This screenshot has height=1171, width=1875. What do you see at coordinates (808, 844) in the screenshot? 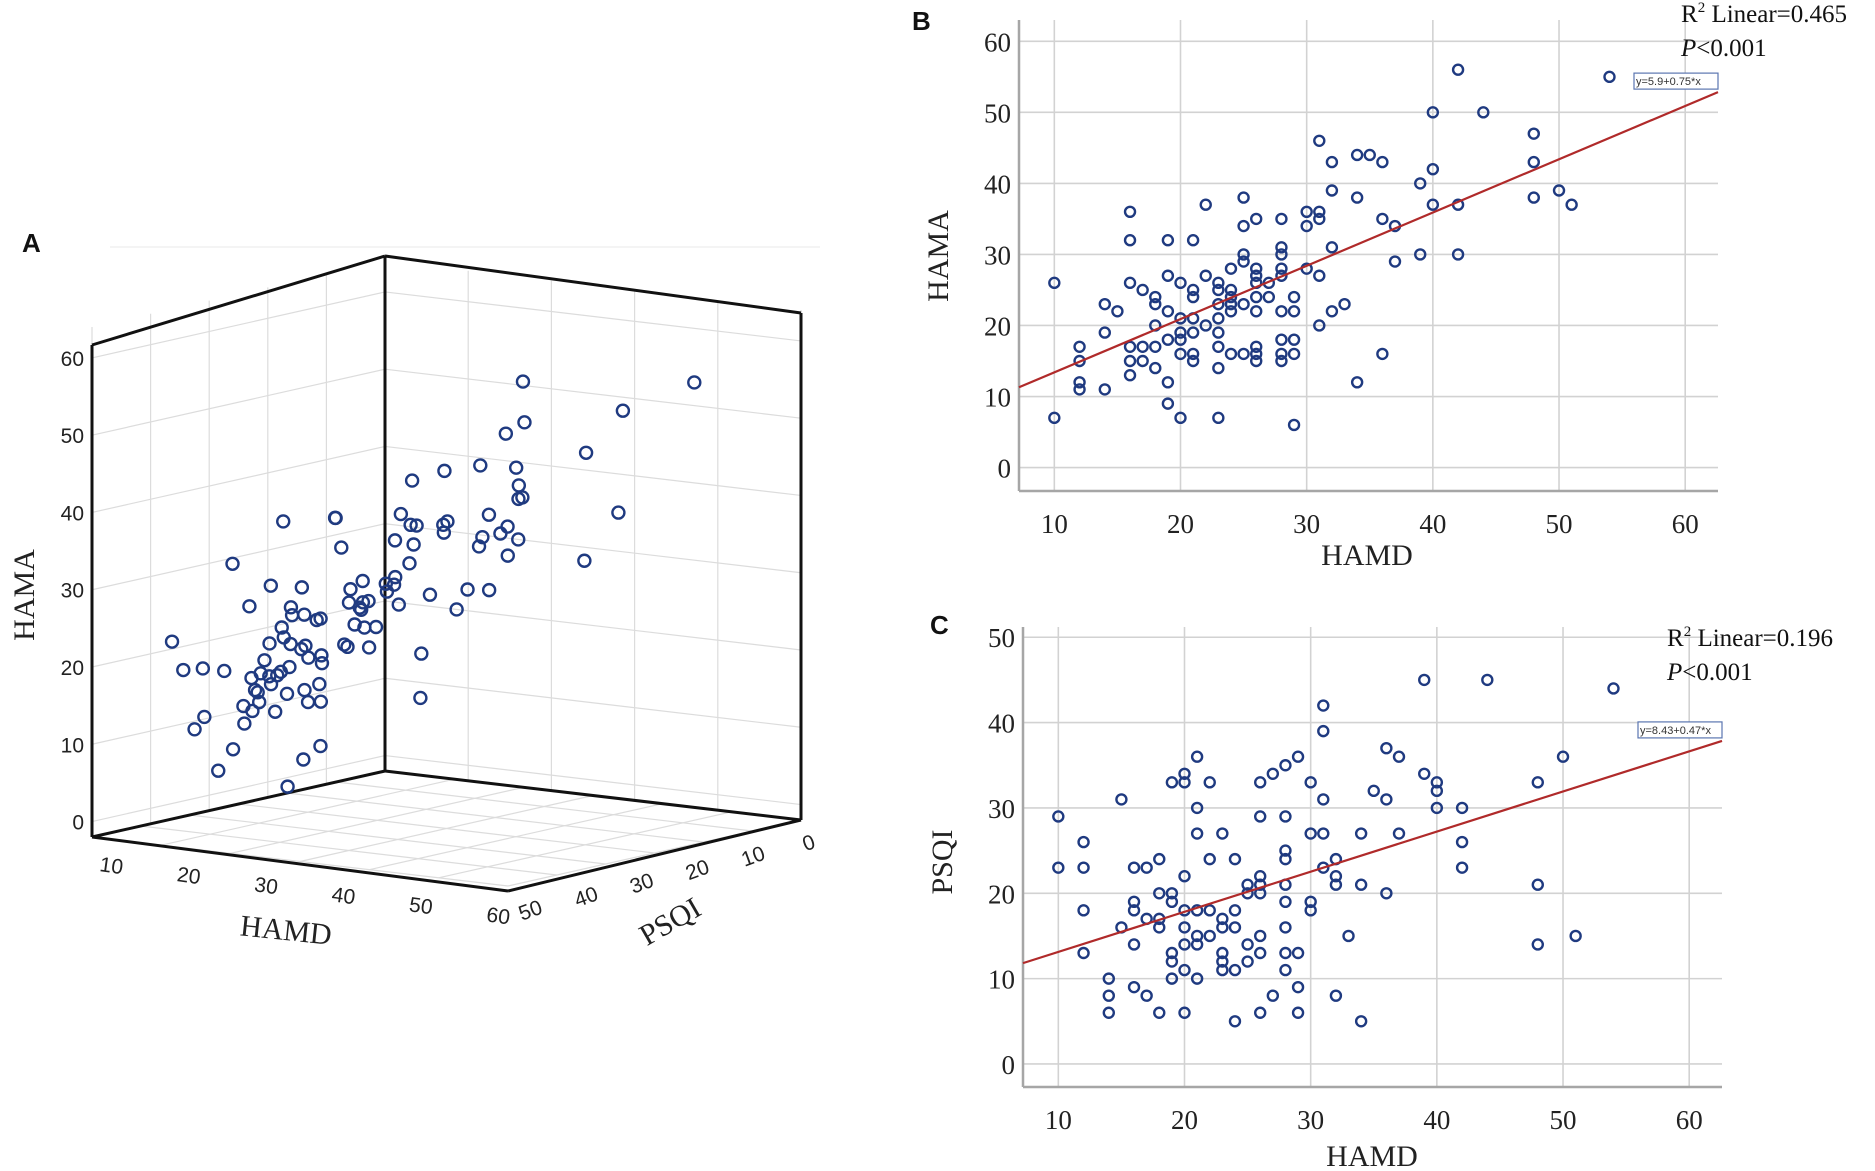
I see `z-tick-label: 0` at bounding box center [808, 844].